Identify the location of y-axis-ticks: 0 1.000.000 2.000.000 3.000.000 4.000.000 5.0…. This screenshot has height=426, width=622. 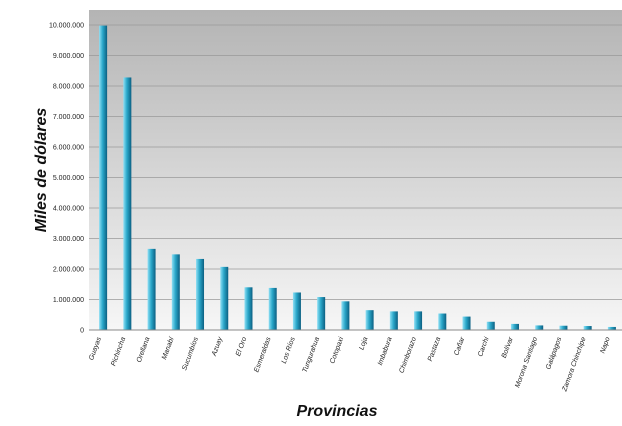
(66, 179).